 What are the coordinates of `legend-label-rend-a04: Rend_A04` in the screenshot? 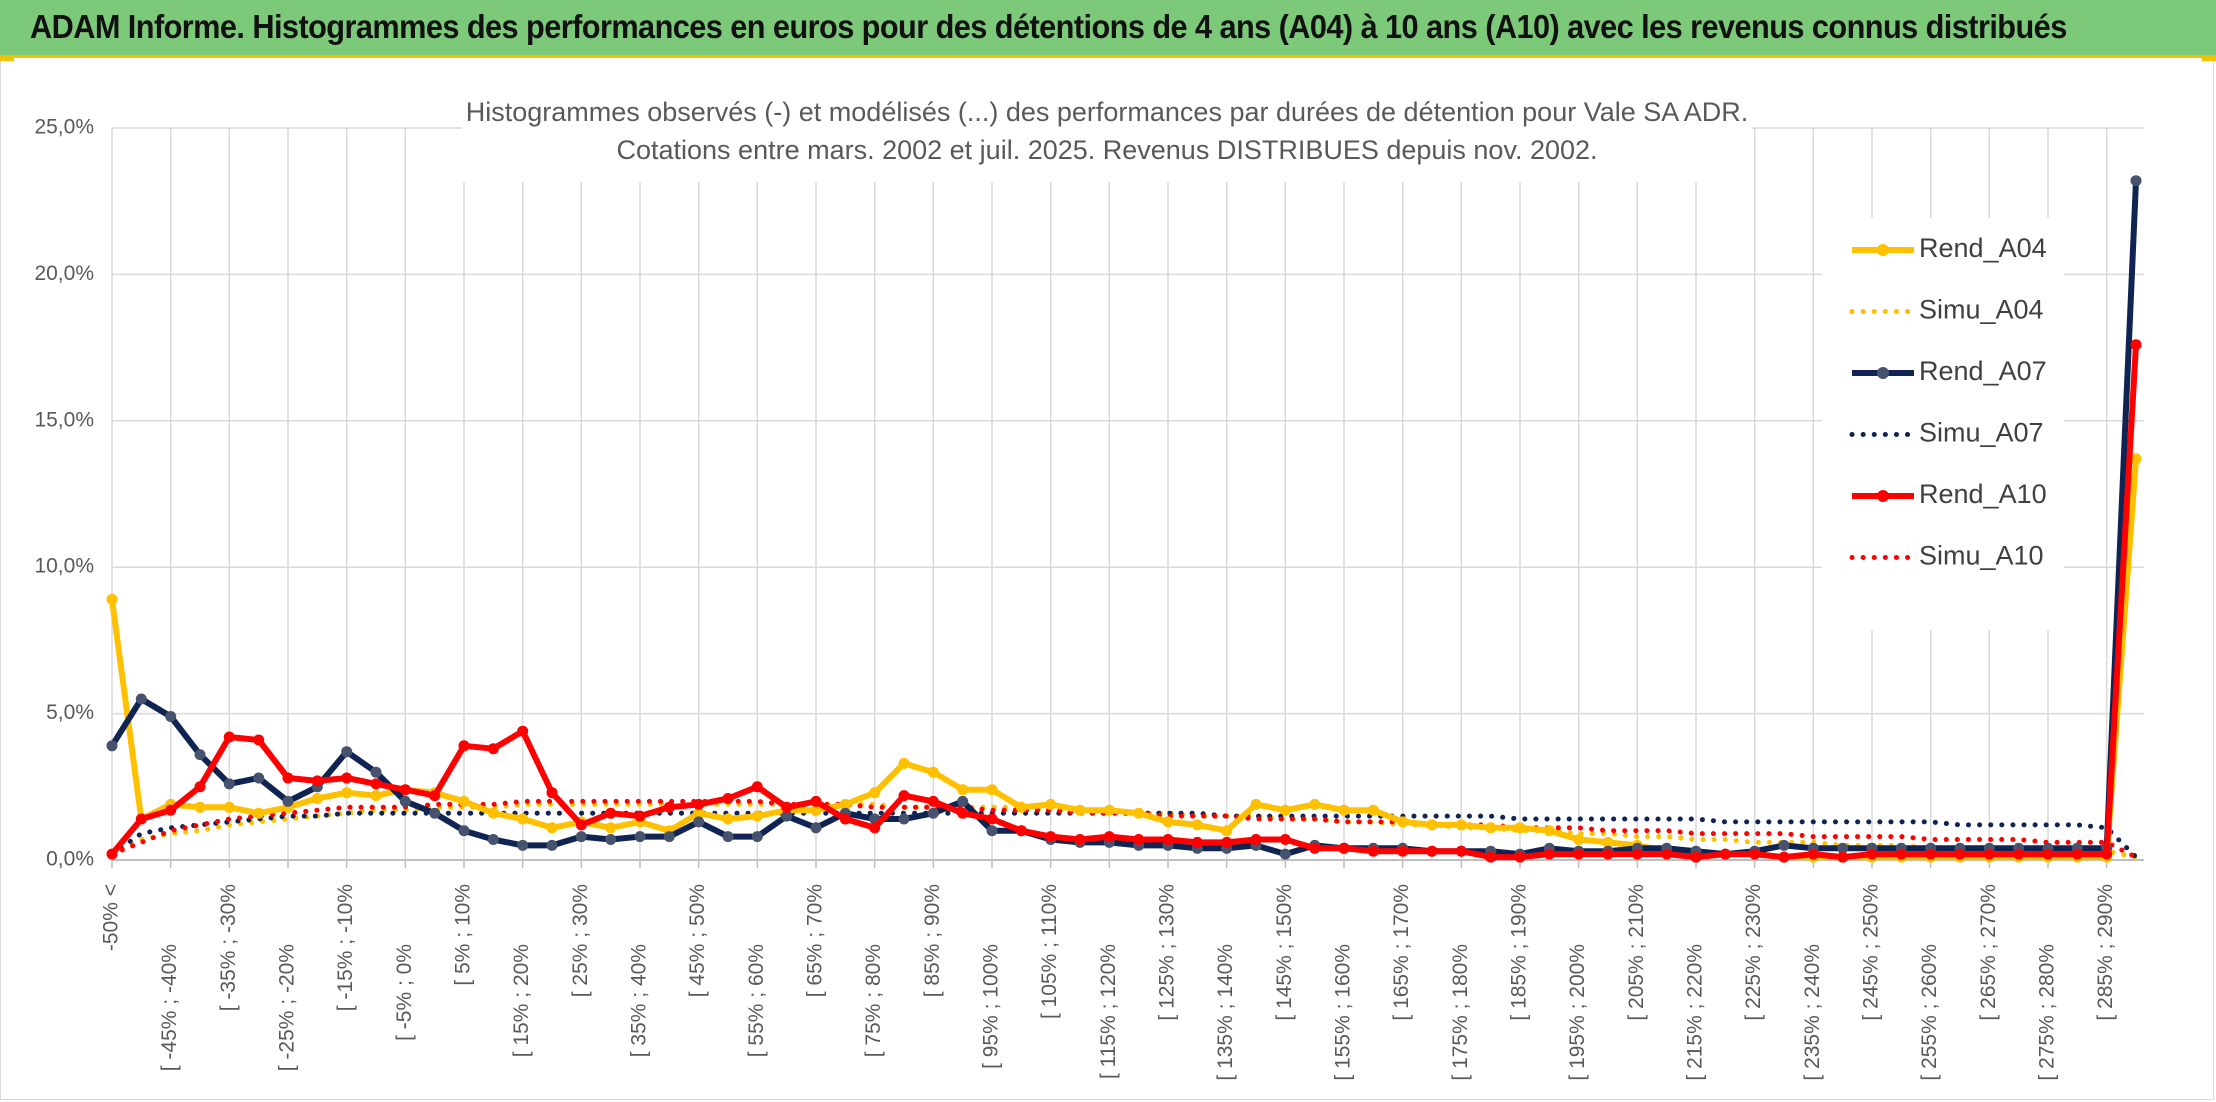 It's located at (1983, 248).